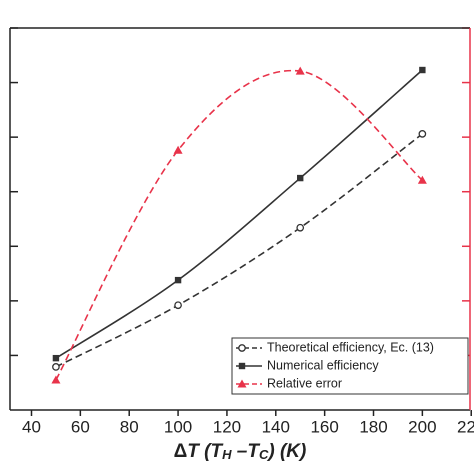  Describe the element at coordinates (129, 426) in the screenshot. I see `x-tick-label: 80` at that location.